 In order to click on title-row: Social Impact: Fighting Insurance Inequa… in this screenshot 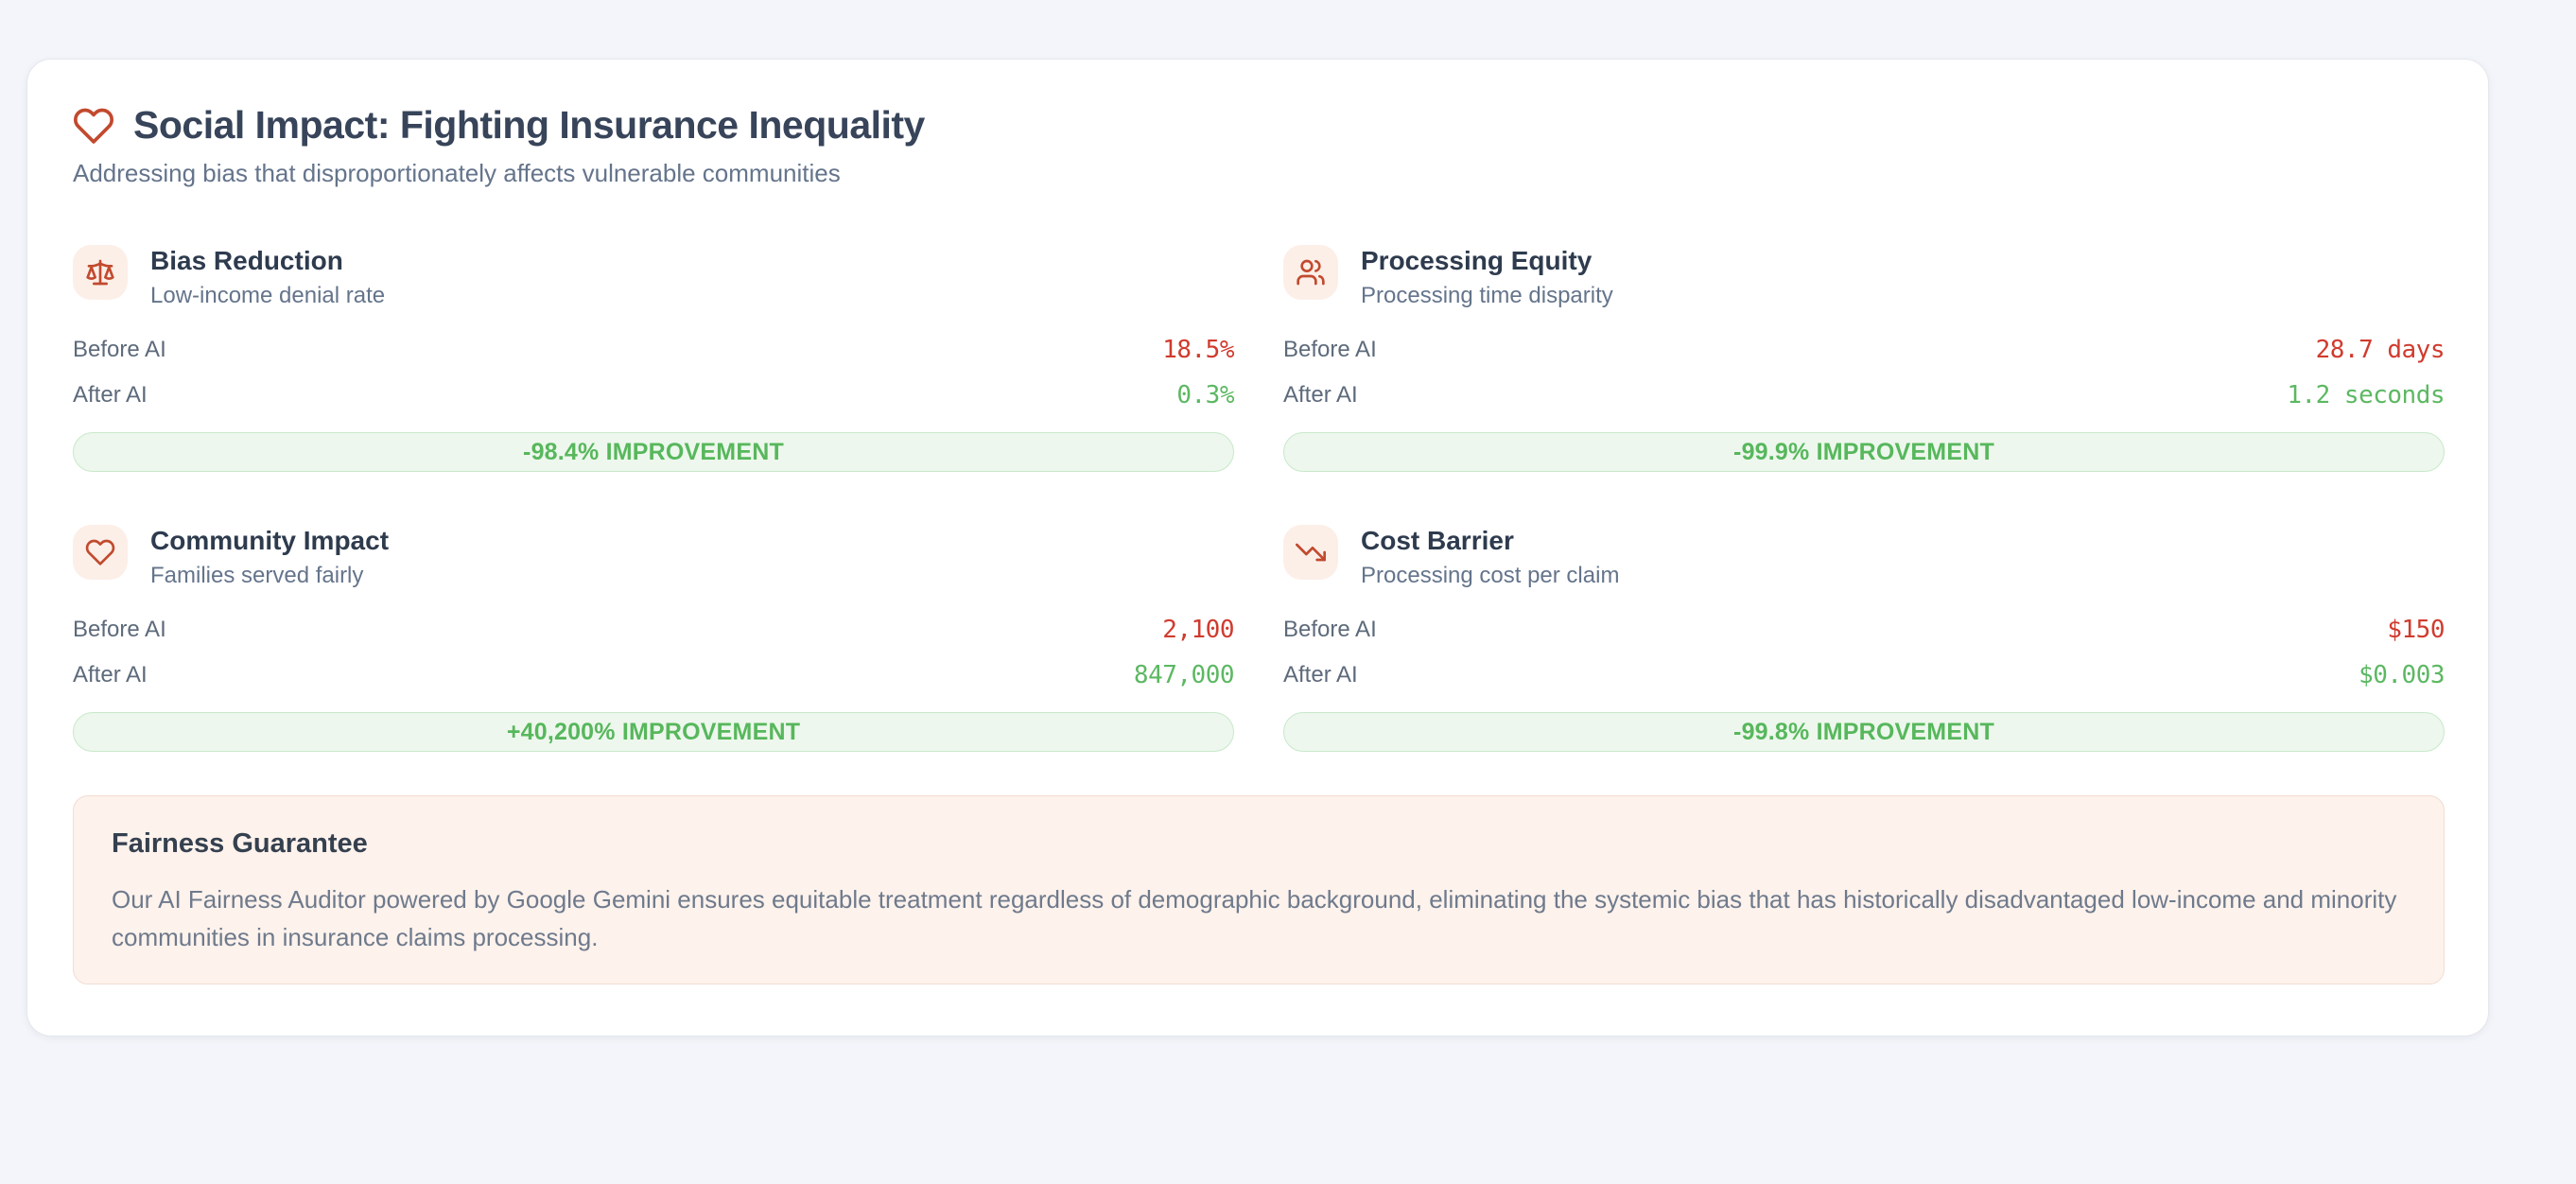, I will do `click(1259, 125)`.